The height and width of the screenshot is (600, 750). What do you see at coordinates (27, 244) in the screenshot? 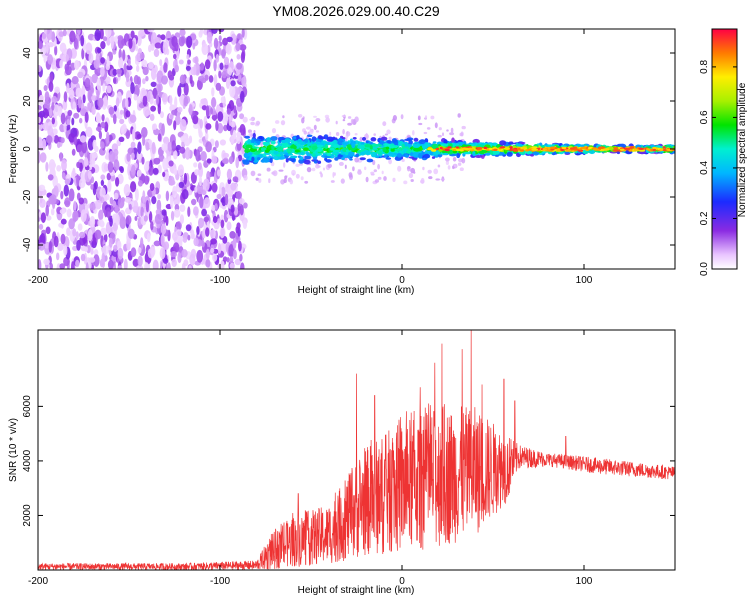
I see `y-tick-label: -40` at bounding box center [27, 244].